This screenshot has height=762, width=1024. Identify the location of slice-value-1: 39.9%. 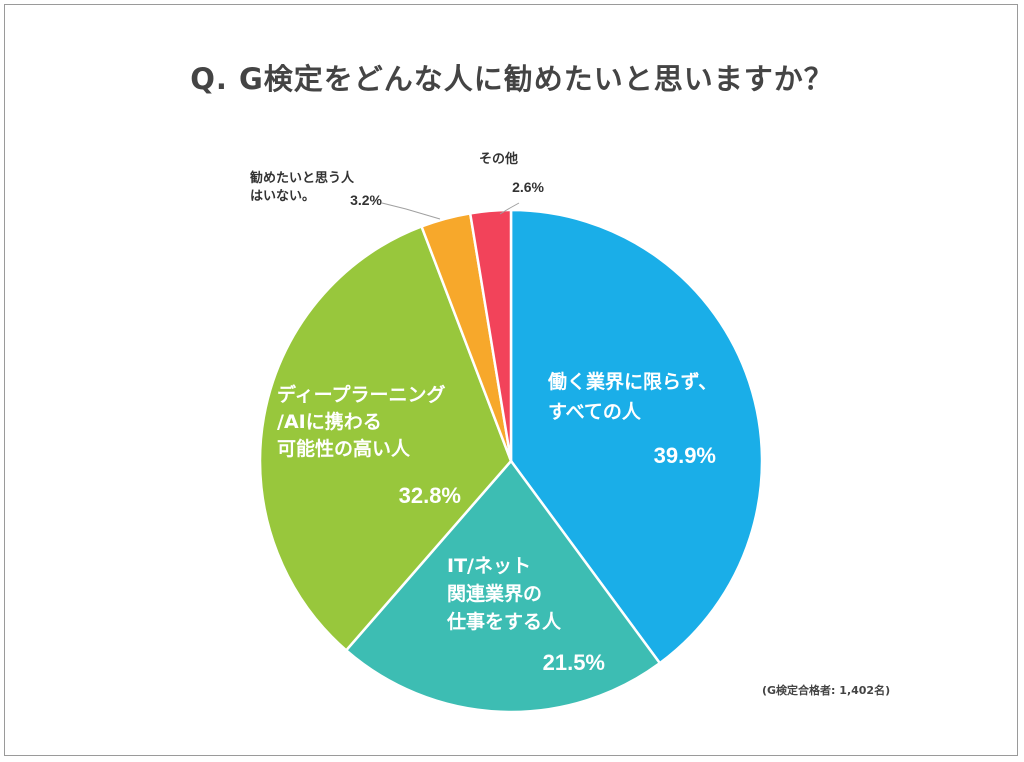
(685, 455).